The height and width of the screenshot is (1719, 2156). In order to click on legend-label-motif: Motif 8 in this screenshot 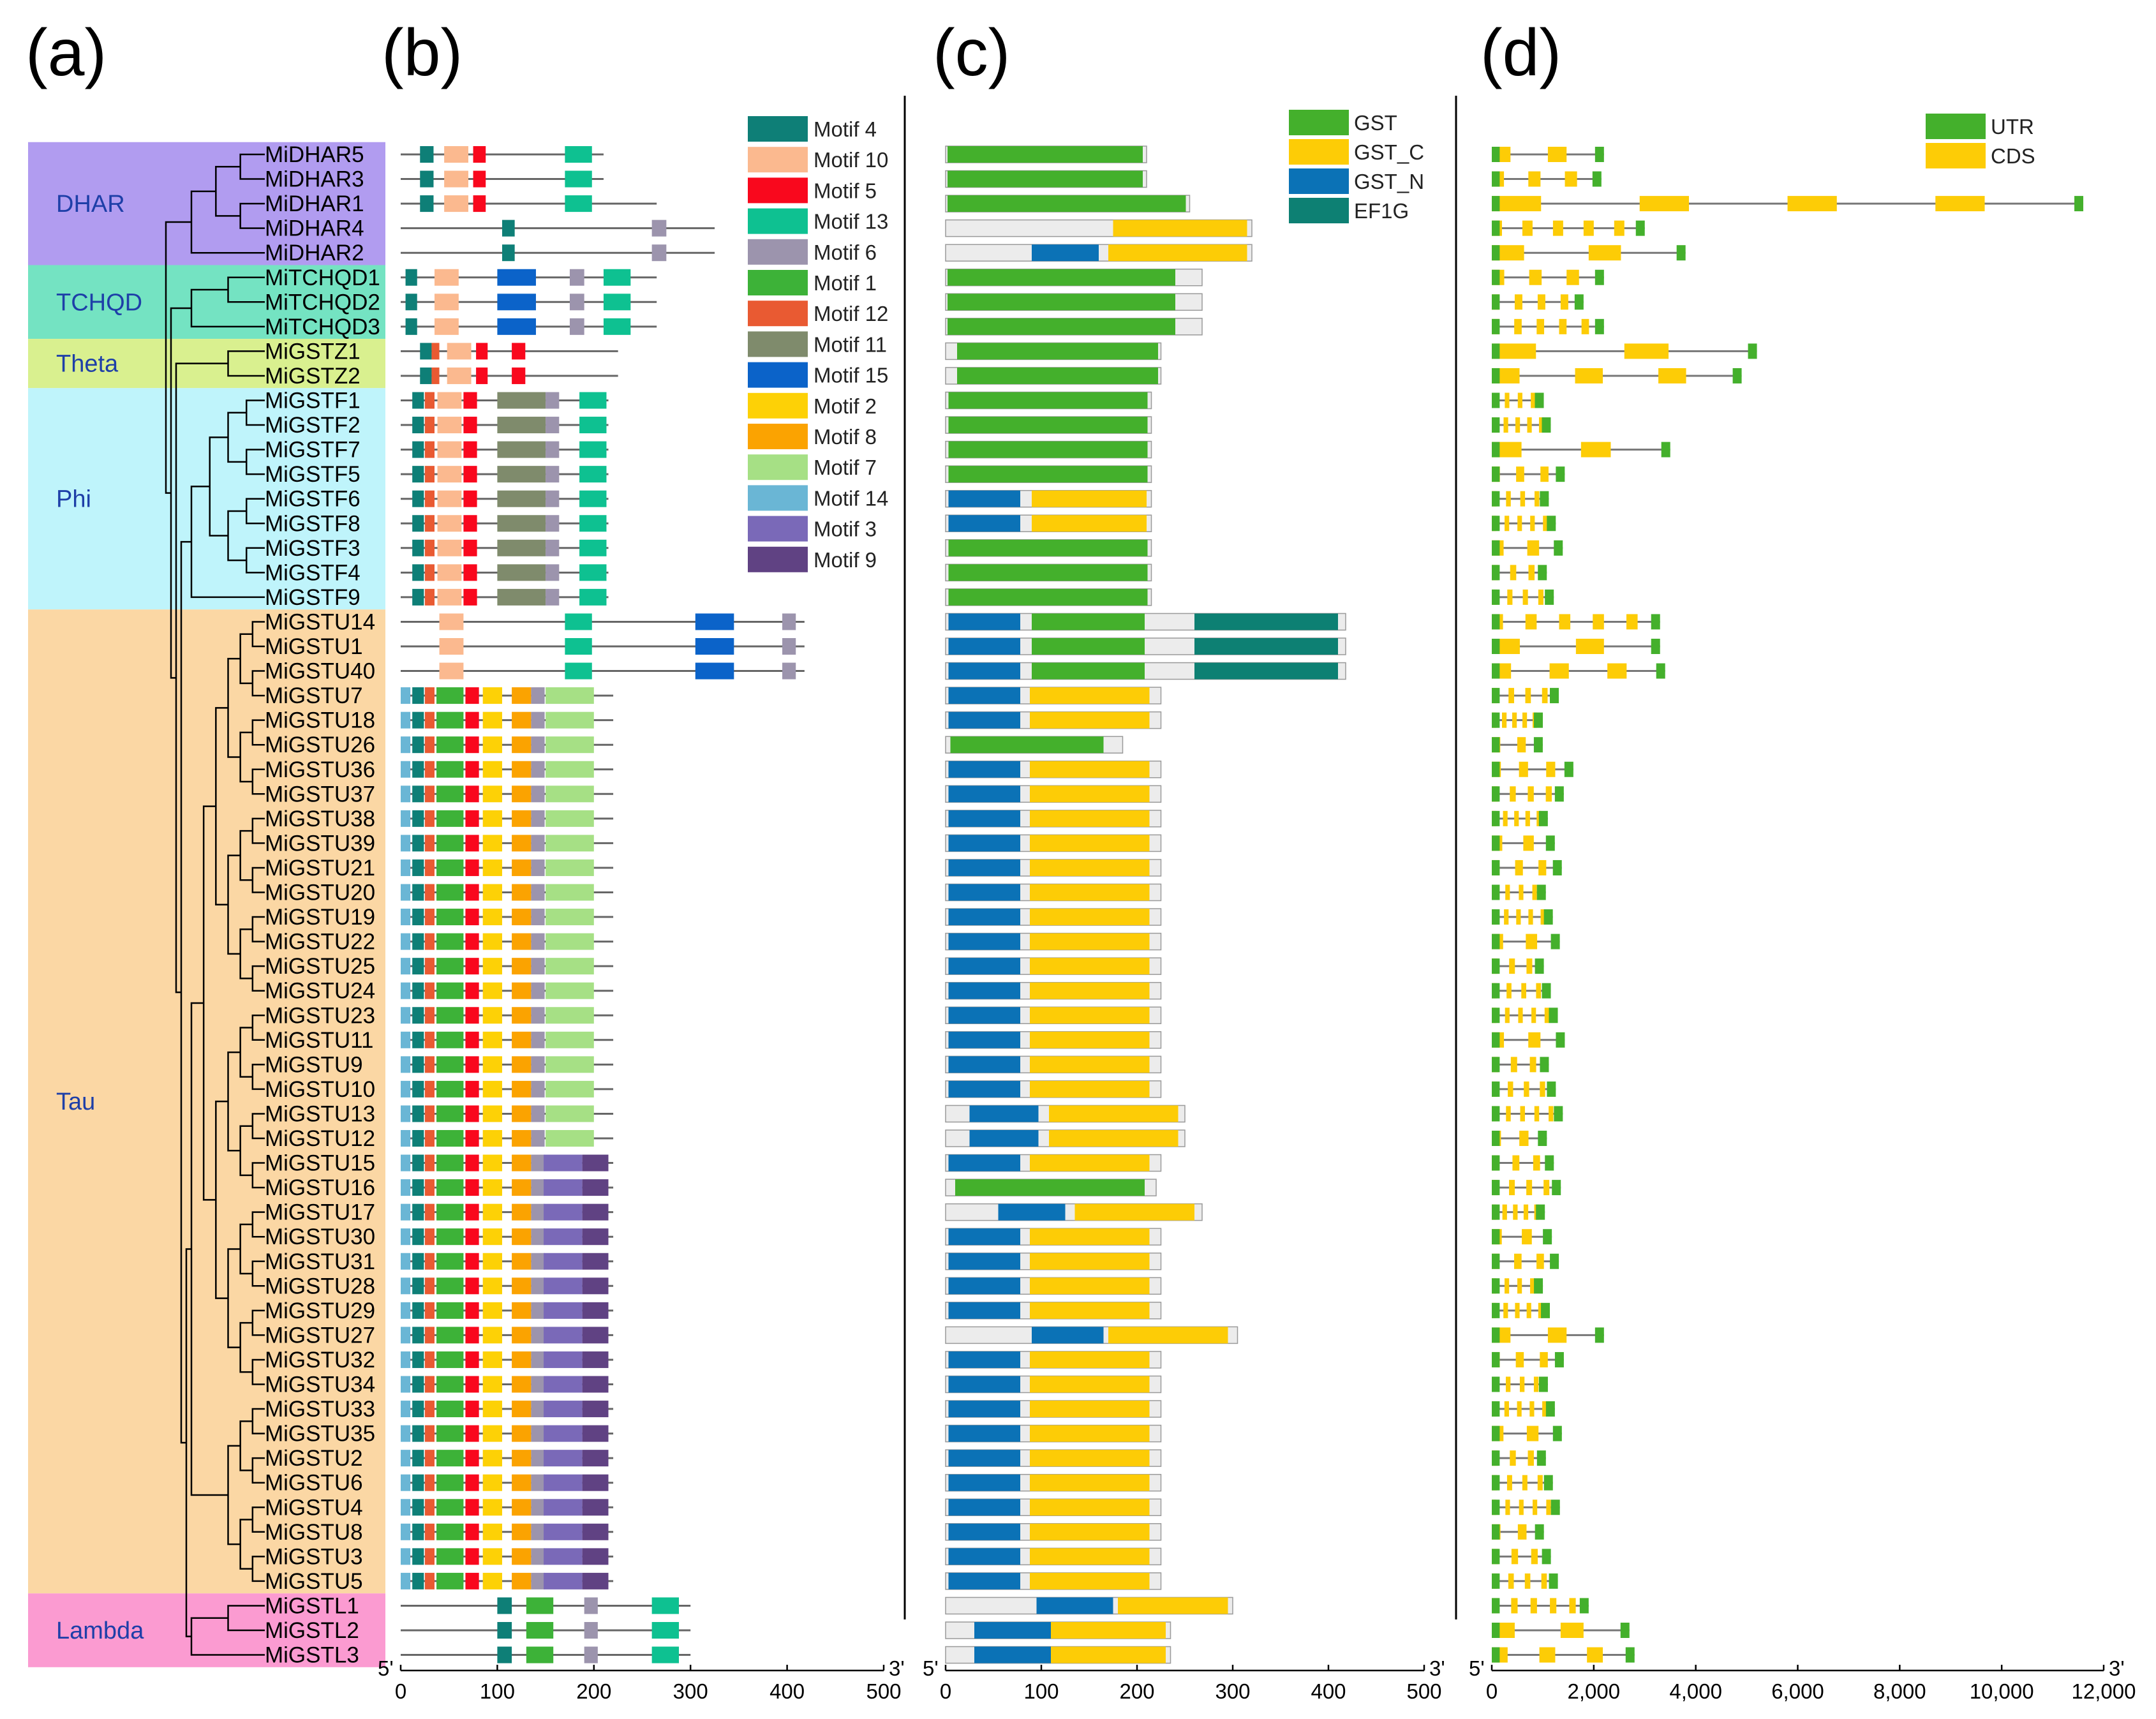, I will do `click(845, 437)`.